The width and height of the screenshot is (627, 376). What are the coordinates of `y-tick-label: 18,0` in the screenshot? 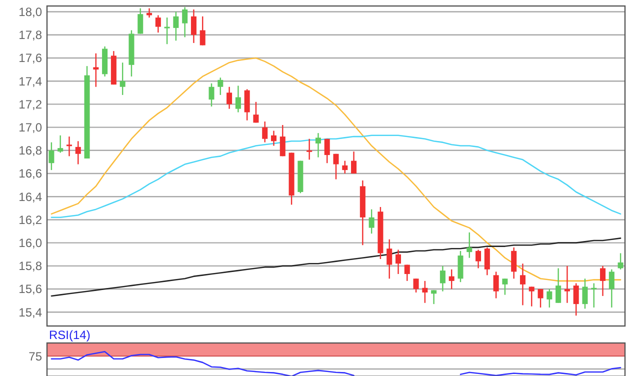 It's located at (30, 11).